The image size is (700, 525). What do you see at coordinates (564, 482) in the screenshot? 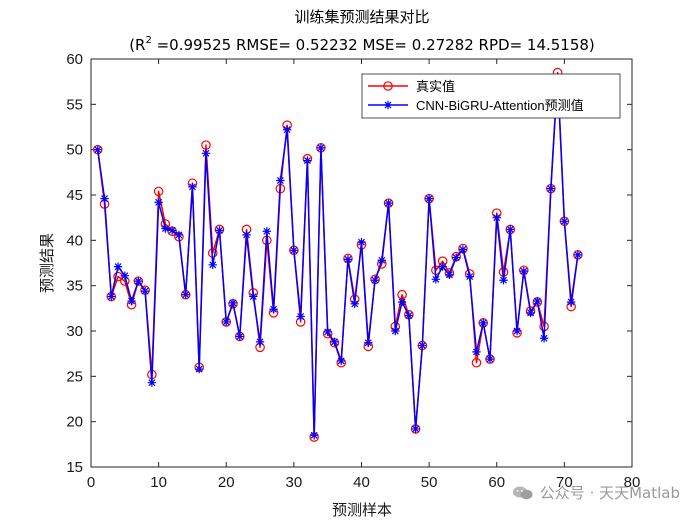
I see `x-tick-label: 70` at bounding box center [564, 482].